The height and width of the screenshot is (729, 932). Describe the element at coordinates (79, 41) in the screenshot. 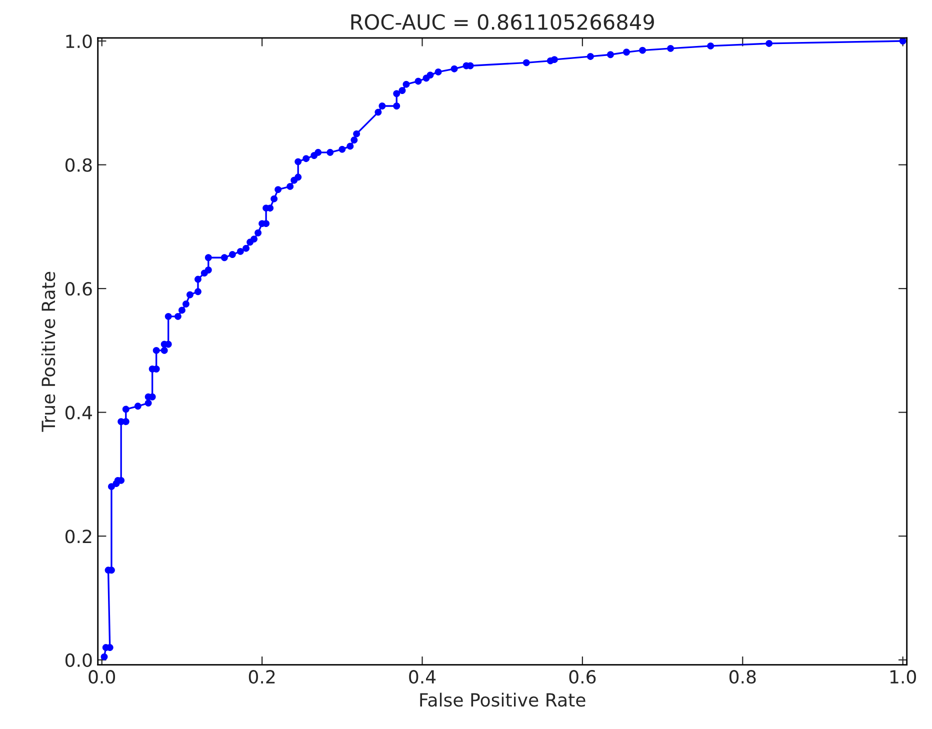

I see `y-tick-label: 1.0` at that location.